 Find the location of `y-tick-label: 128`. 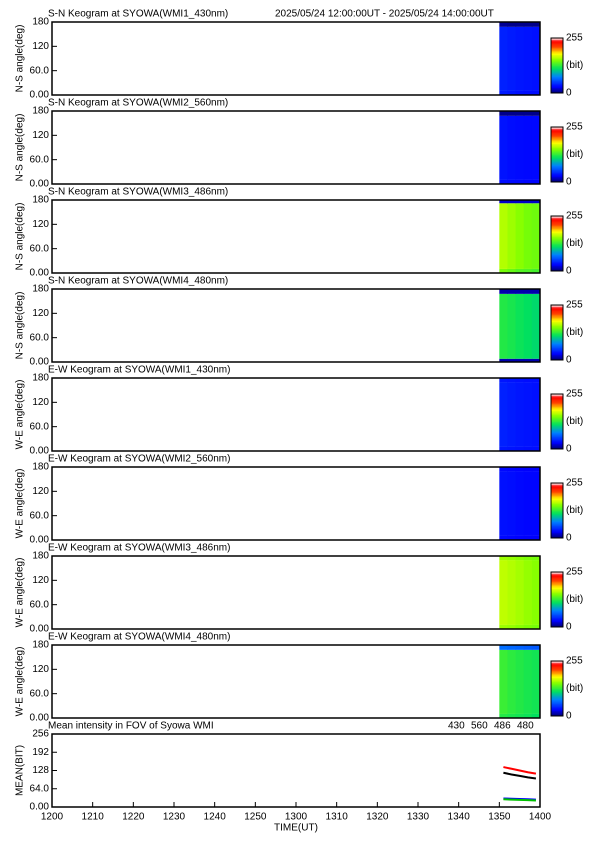

y-tick-label: 128 is located at coordinates (40, 770).